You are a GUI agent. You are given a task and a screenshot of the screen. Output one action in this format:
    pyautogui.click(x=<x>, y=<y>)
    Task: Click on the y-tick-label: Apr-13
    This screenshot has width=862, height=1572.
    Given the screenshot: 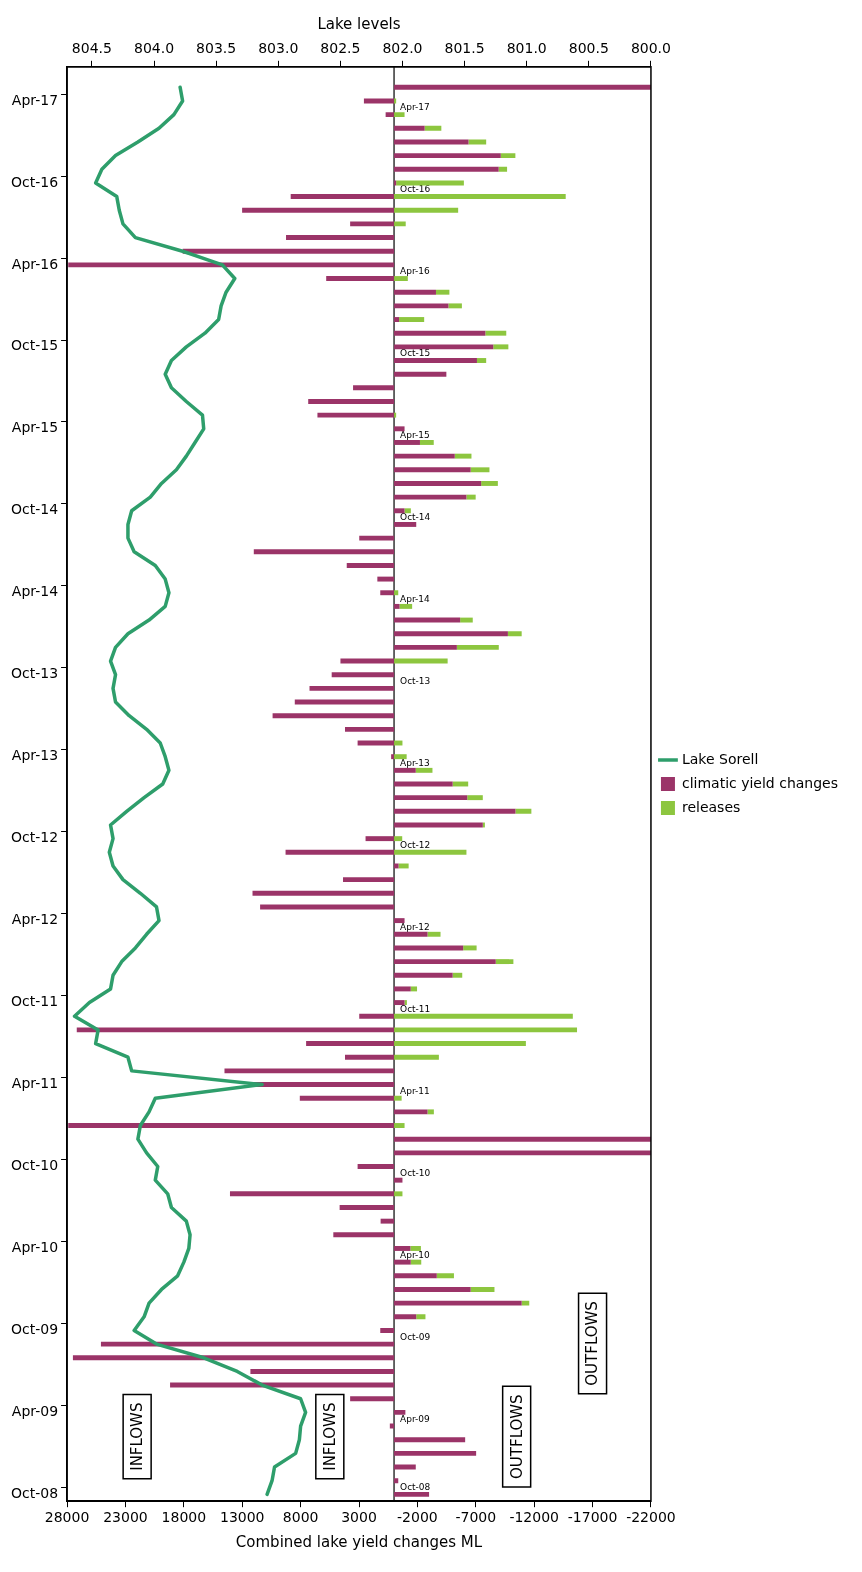 What is the action you would take?
    pyautogui.click(x=35, y=755)
    